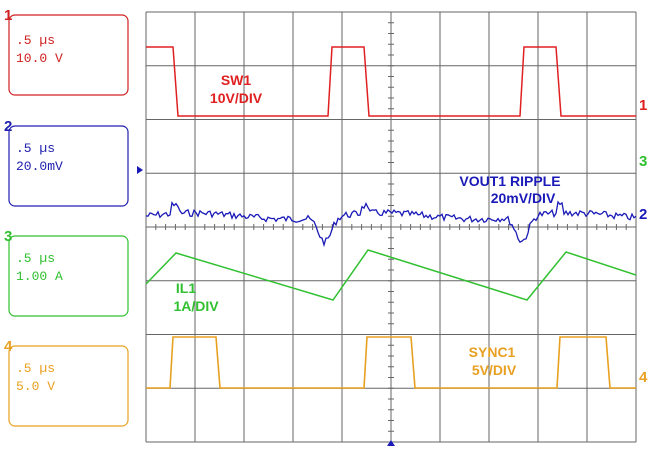  What do you see at coordinates (523, 198) in the screenshot?
I see `trace-scale: 20mV/DIV` at bounding box center [523, 198].